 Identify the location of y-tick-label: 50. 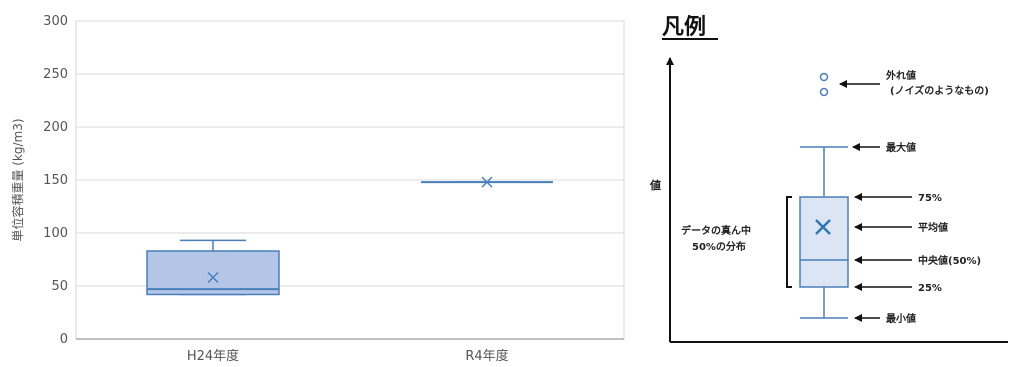
(59, 286).